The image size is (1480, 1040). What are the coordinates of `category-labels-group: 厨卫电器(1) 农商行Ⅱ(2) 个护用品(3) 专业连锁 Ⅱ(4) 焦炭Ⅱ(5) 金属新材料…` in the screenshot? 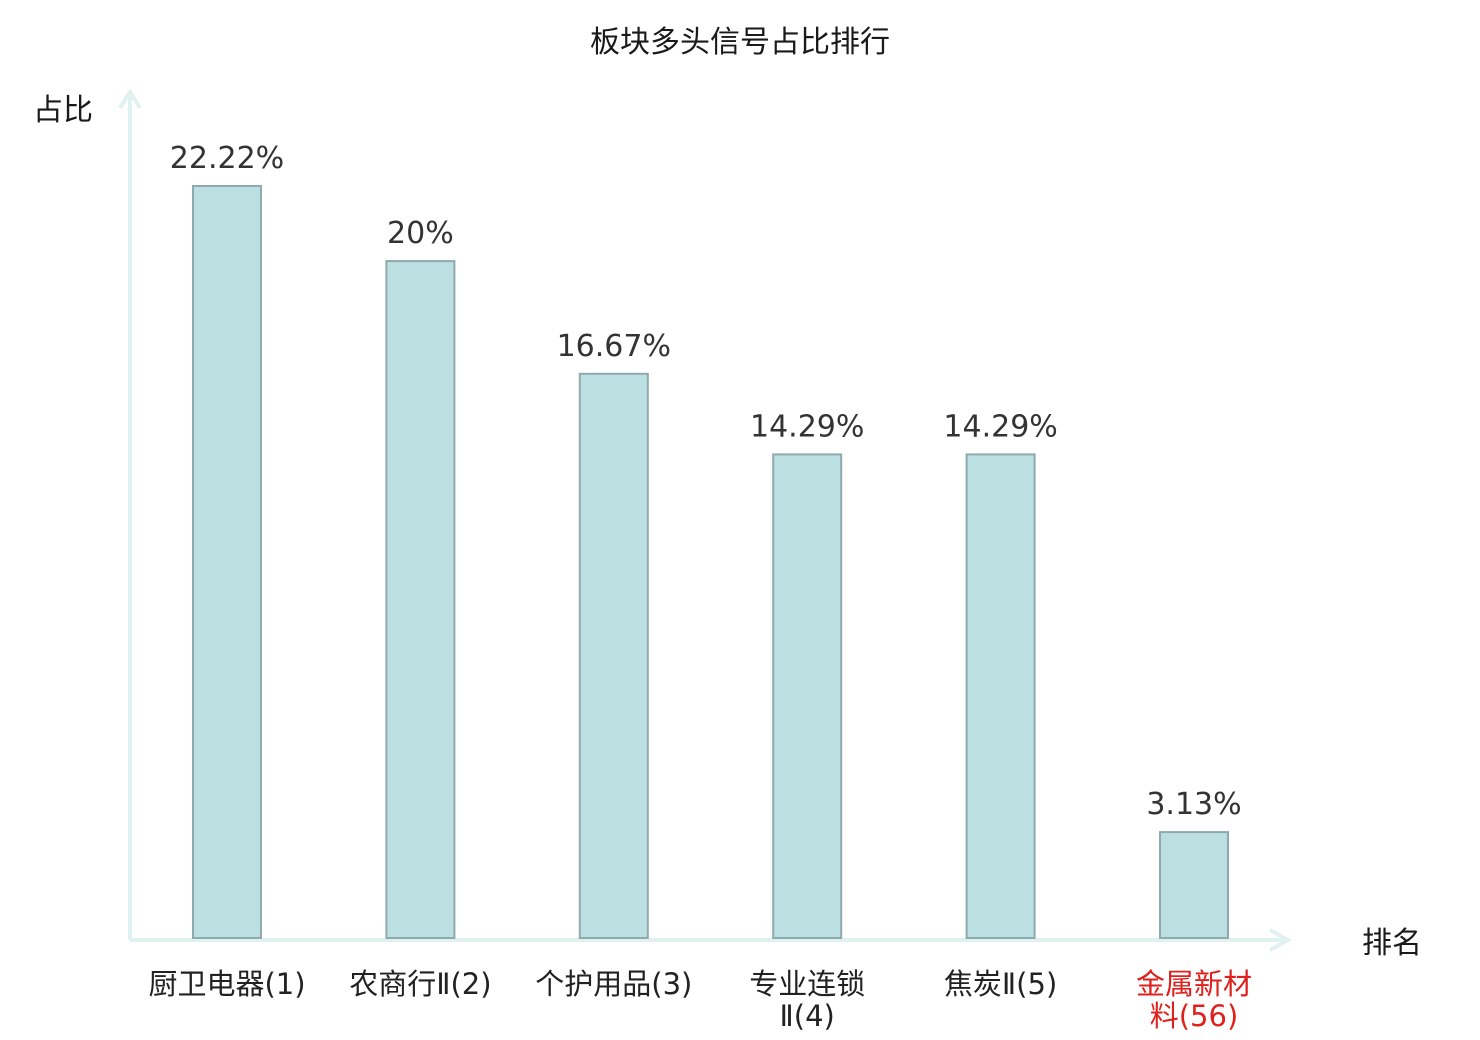 It's located at (700, 1000).